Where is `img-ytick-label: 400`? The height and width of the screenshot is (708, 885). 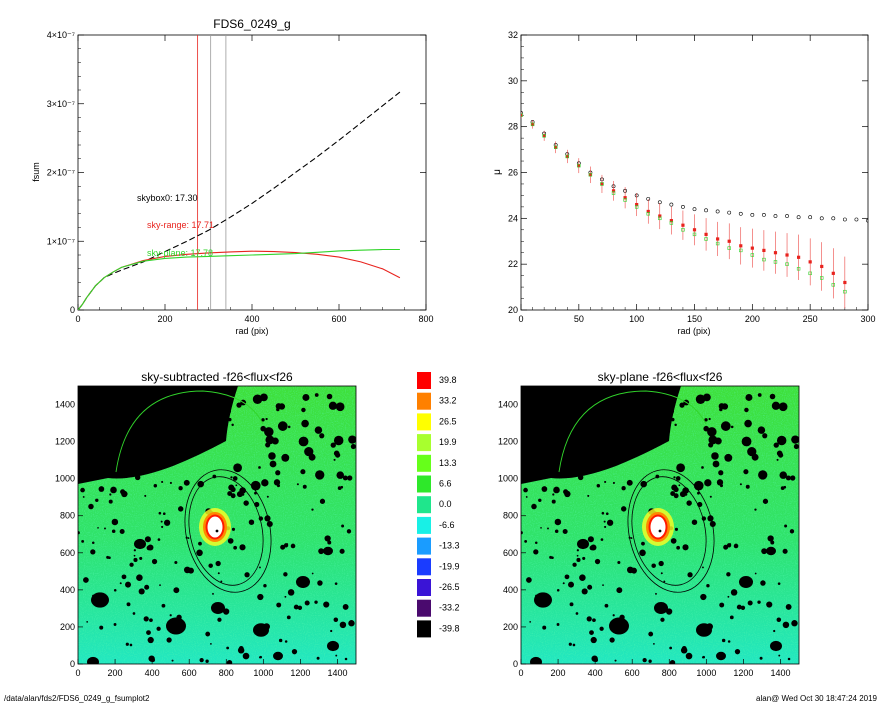 img-ytick-label: 400 is located at coordinates (510, 590).